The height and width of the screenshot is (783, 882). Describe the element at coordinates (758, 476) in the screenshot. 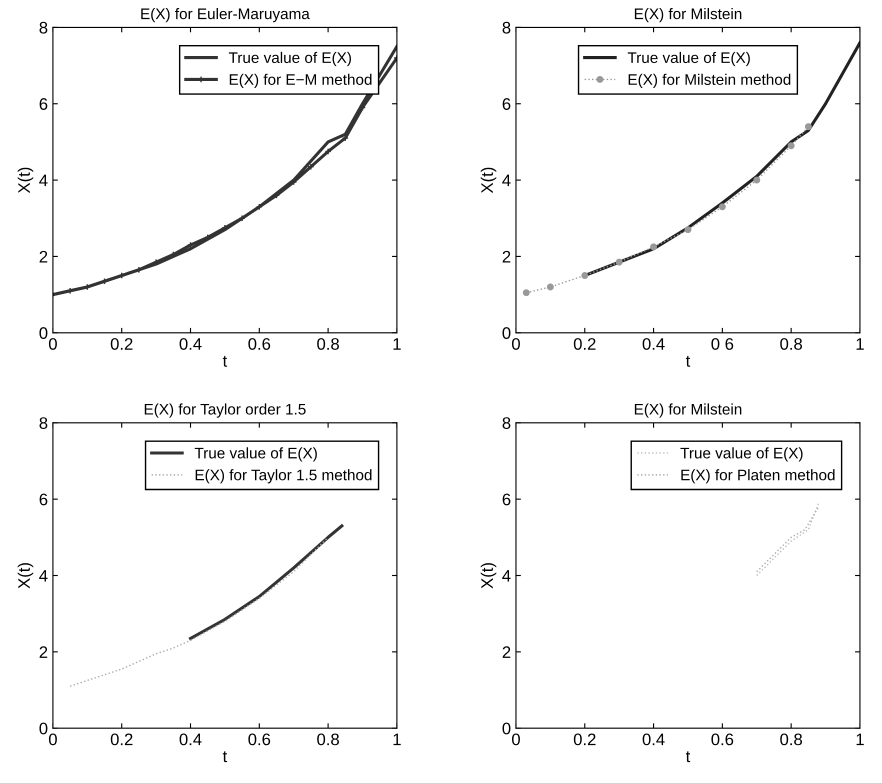

I see `legend-label: E(X) for Platen method` at that location.